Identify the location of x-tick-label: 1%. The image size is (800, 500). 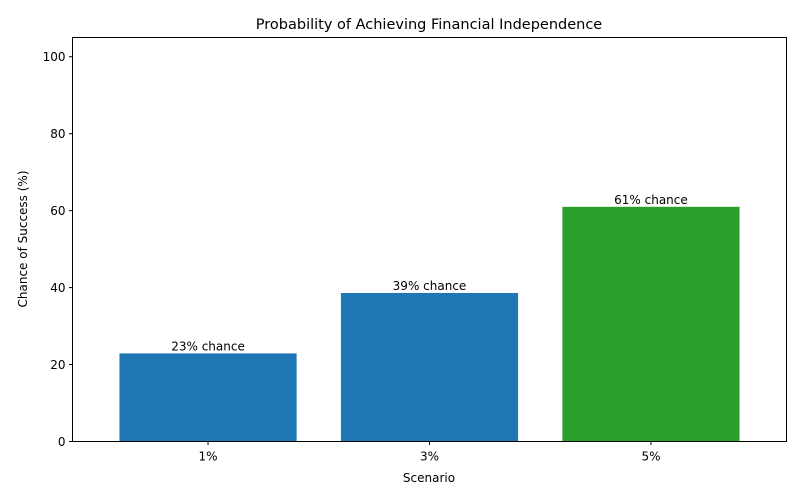
(208, 457).